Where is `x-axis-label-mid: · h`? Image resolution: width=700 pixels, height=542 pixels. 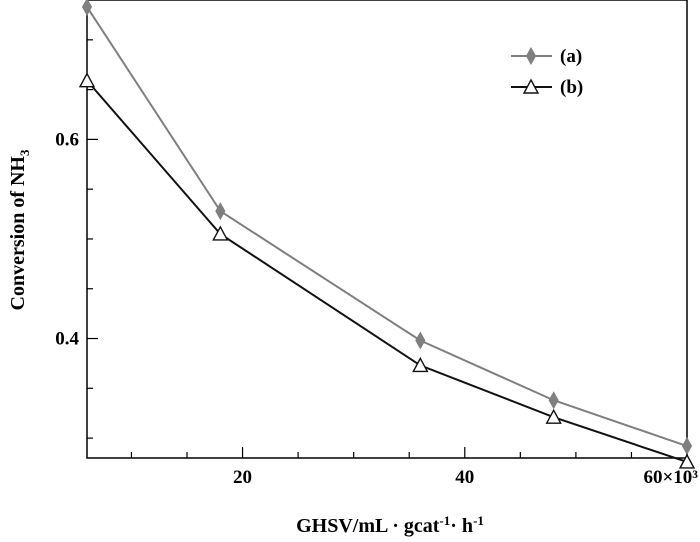 x-axis-label-mid: · h is located at coordinates (461, 526).